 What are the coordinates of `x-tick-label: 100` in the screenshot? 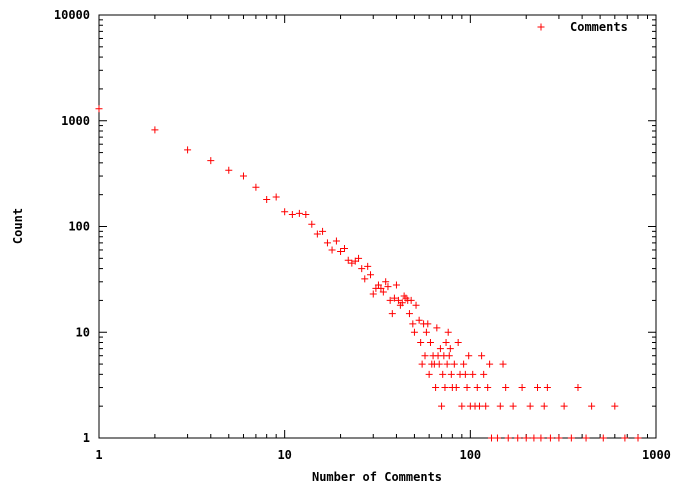 It's located at (470, 455).